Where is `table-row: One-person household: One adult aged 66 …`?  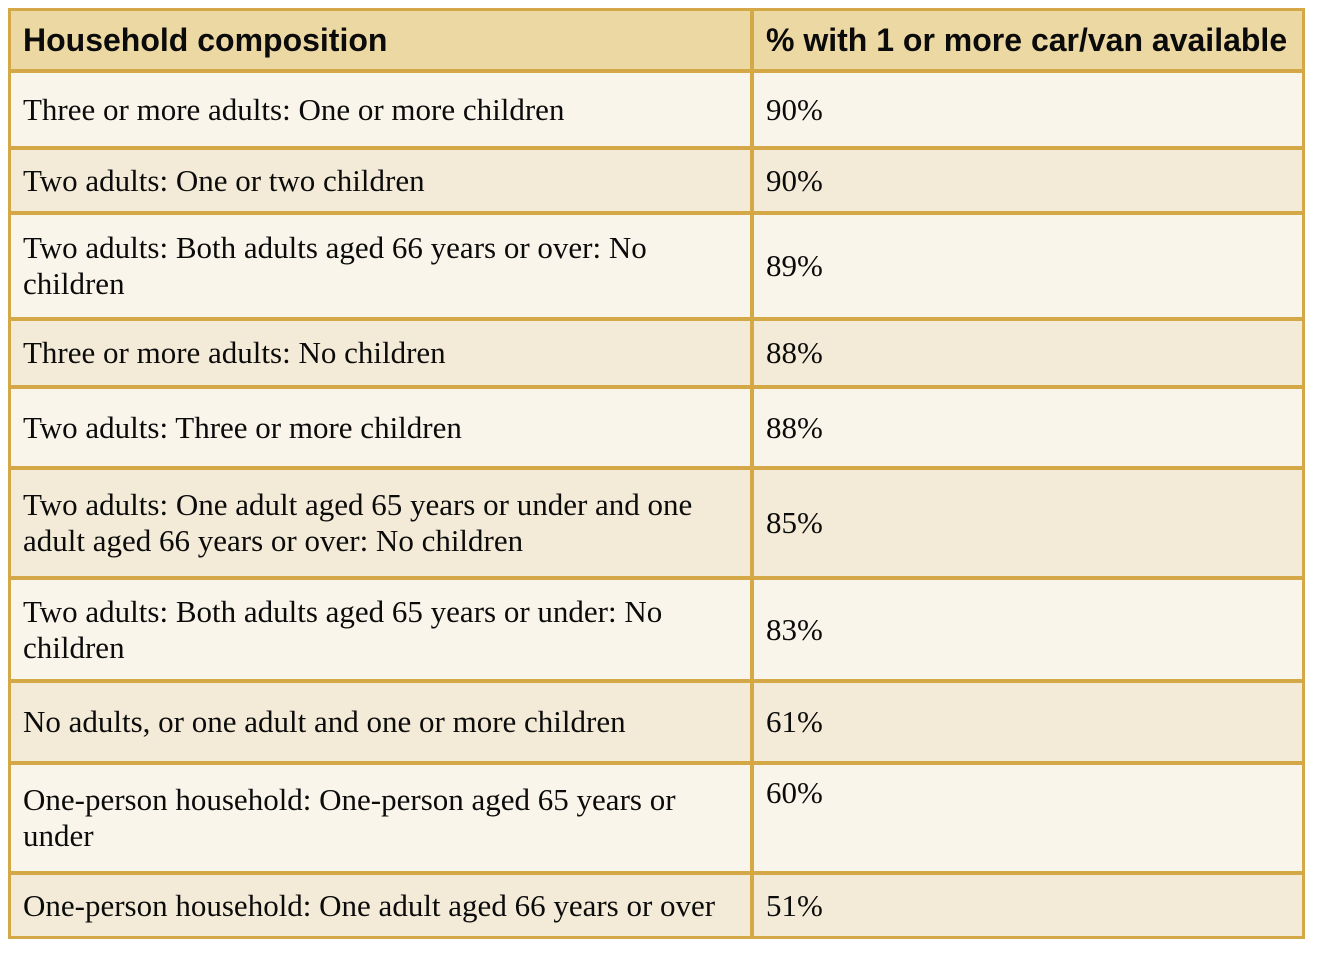 table-row: One-person household: One adult aged 66 … is located at coordinates (656, 905).